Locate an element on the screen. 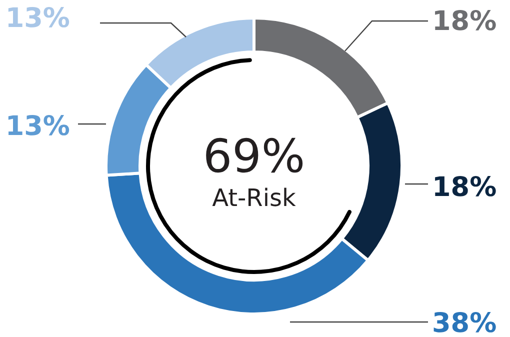  text: 69% is located at coordinates (254, 156).